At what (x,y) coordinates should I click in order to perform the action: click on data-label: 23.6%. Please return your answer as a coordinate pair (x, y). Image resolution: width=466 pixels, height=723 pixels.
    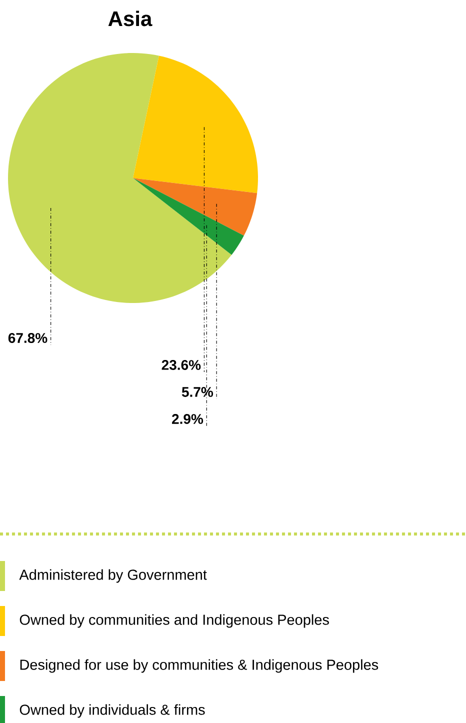
    Looking at the image, I should click on (181, 365).